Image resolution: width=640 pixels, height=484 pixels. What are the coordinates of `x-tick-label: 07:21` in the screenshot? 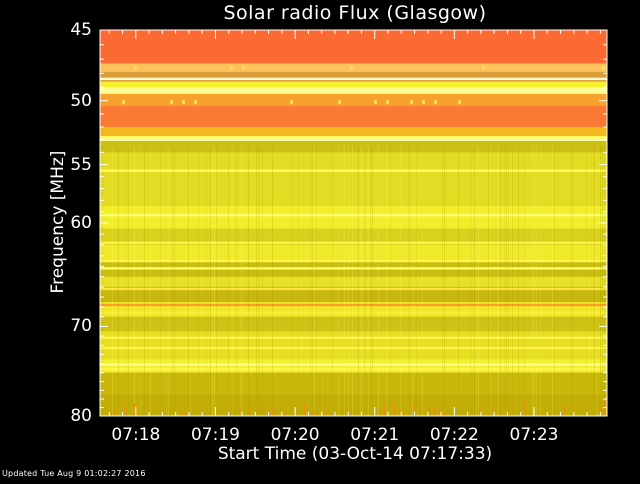 It's located at (375, 435).